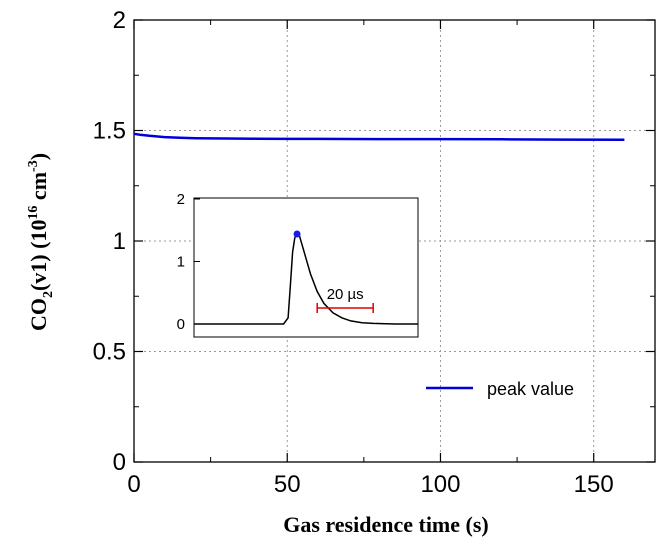 This screenshot has width=664, height=542. I want to click on y-axis-title-superscript: 16, so click(33, 213).